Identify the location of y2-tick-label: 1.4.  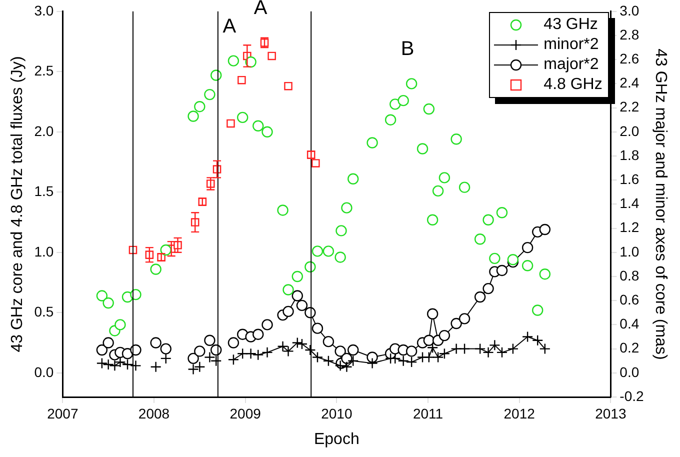
(630, 203).